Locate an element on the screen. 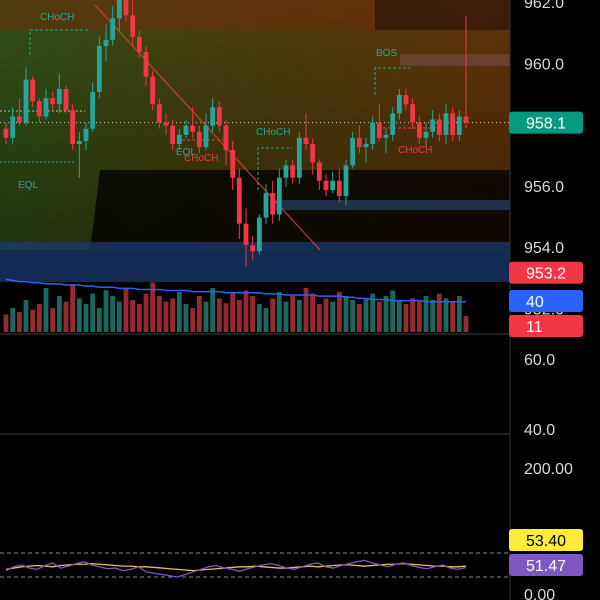 This screenshot has height=600, width=600. volume-ma-polyline is located at coordinates (235, 290).